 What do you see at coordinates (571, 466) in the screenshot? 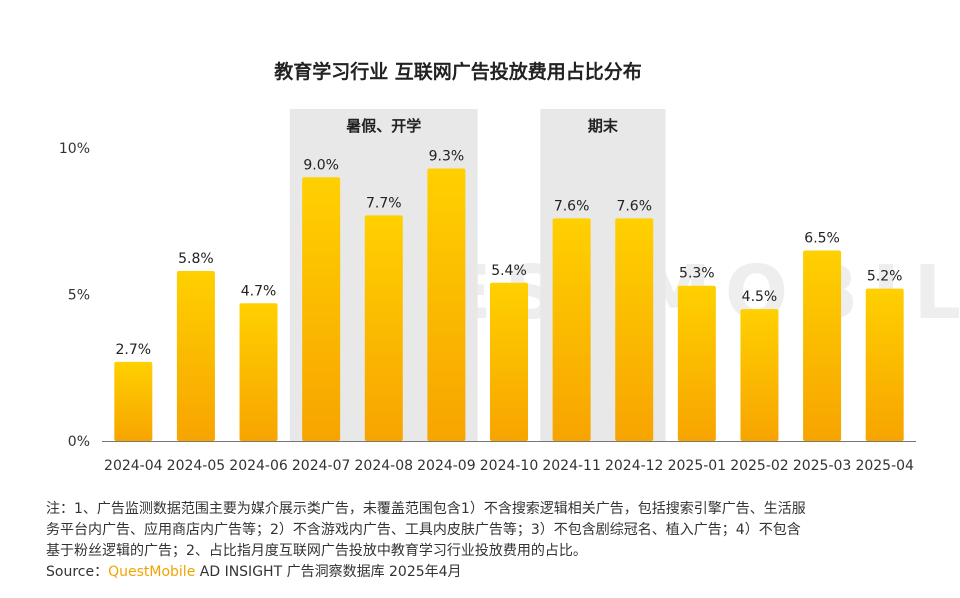
I see `x-tick-label: 2024-11` at bounding box center [571, 466].